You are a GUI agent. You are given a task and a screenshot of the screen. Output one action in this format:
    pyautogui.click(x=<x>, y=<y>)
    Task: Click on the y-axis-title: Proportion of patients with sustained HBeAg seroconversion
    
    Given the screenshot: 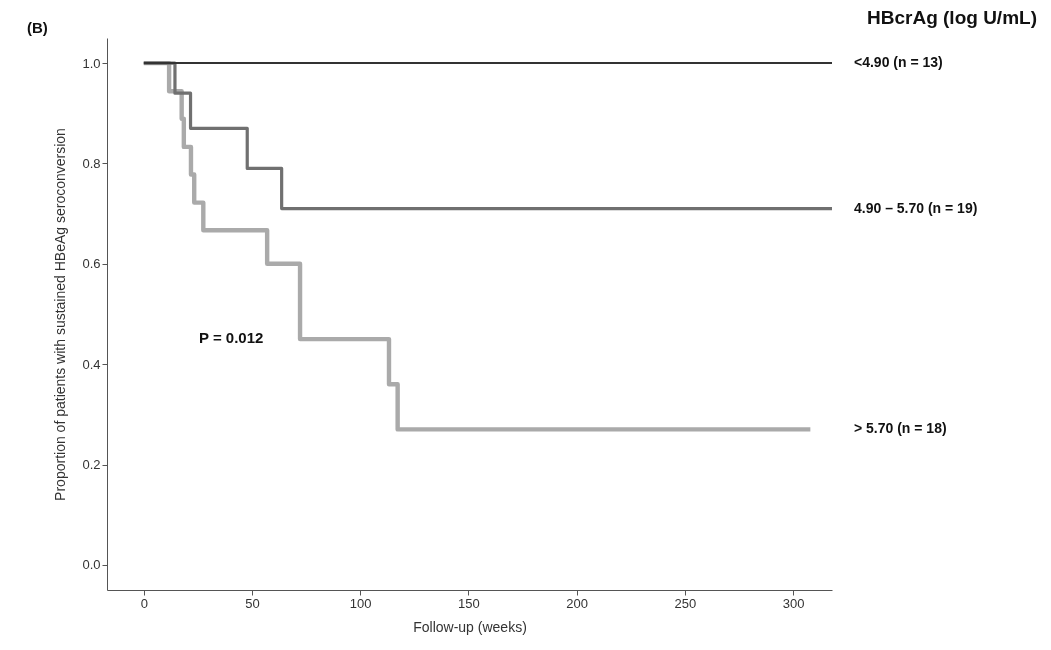 What is the action you would take?
    pyautogui.click(x=60, y=314)
    